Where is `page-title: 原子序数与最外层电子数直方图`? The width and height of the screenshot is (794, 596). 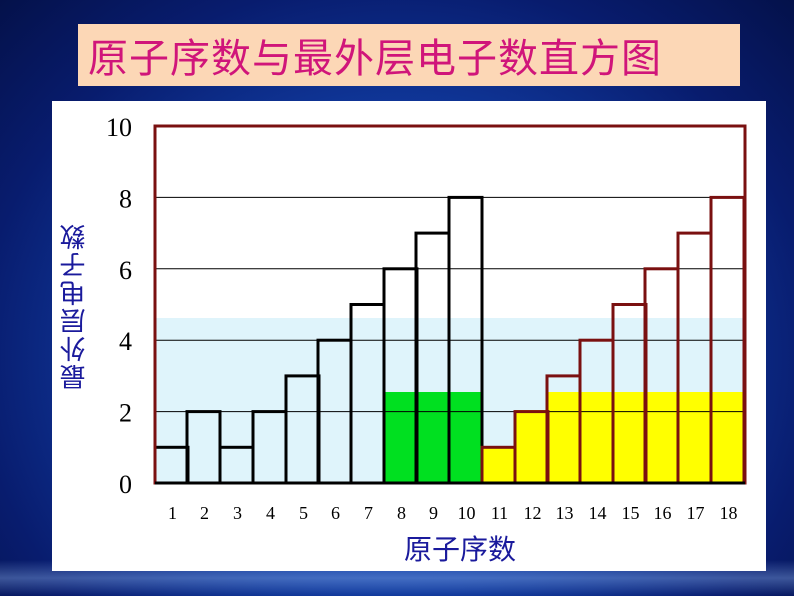
page-title: 原子序数与最外层电子数直方图 is located at coordinates (409, 55).